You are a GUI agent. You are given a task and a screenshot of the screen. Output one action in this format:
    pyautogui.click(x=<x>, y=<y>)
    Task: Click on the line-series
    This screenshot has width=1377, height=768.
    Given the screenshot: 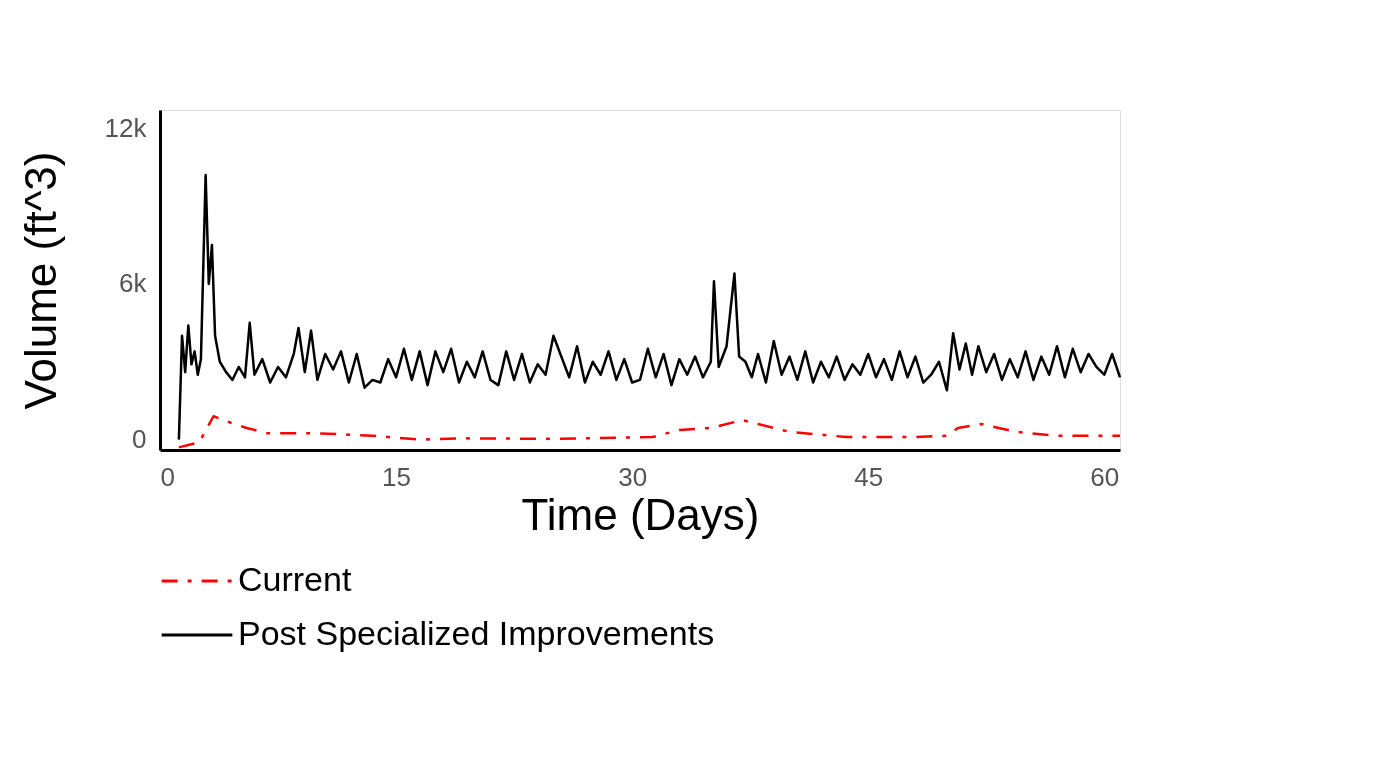 What is the action you would take?
    pyautogui.click(x=649, y=432)
    